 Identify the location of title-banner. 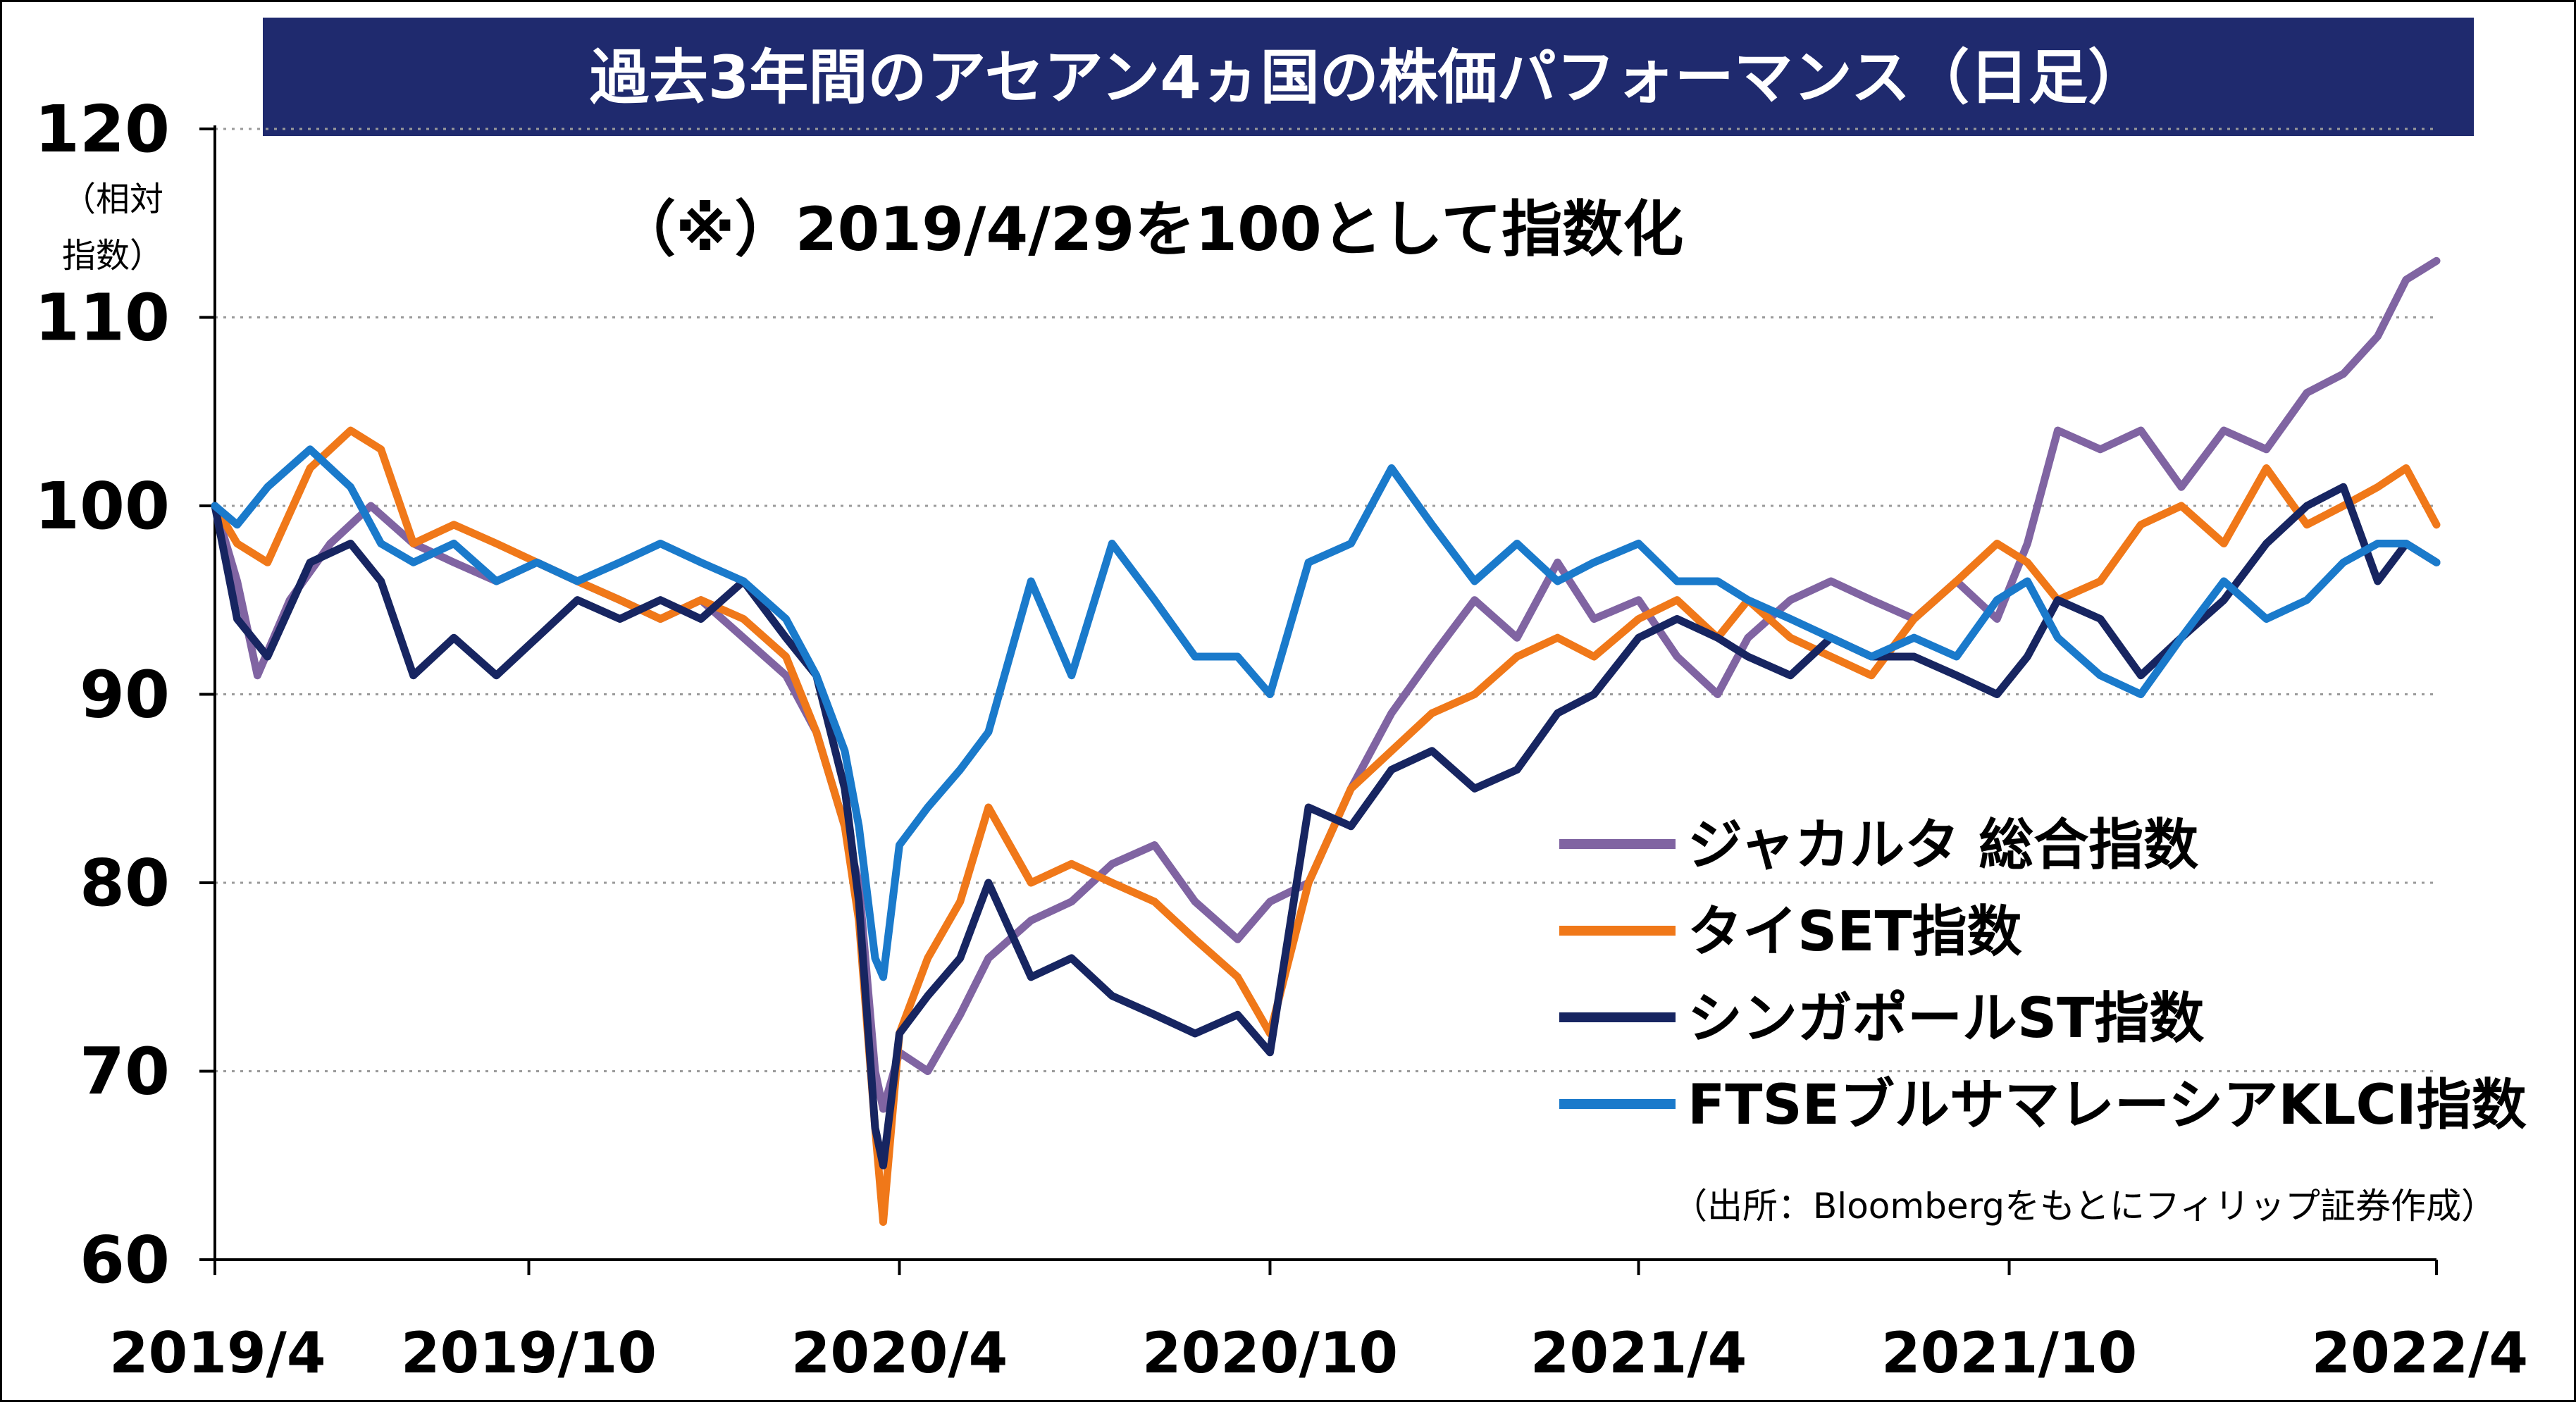
(1368, 77).